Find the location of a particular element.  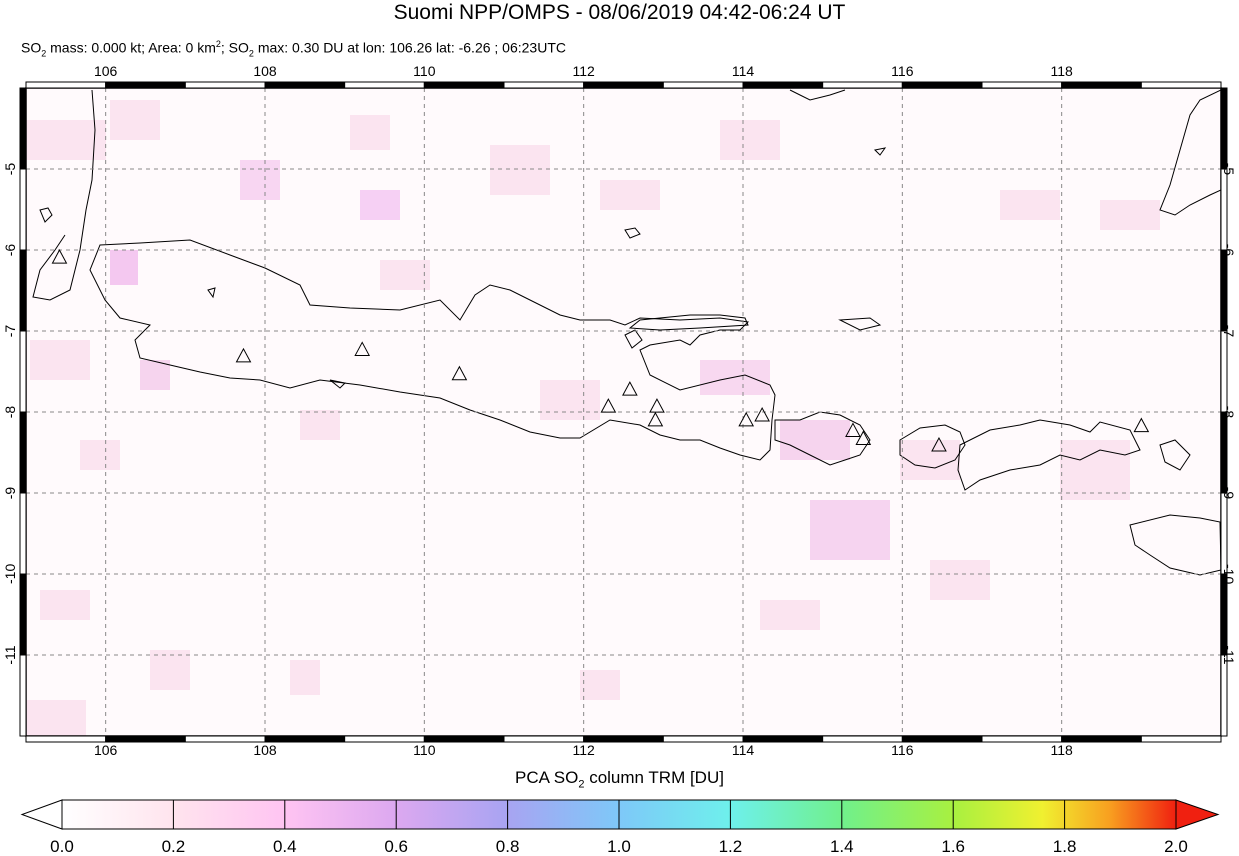

coast-sumatra is located at coordinates (64, 195).